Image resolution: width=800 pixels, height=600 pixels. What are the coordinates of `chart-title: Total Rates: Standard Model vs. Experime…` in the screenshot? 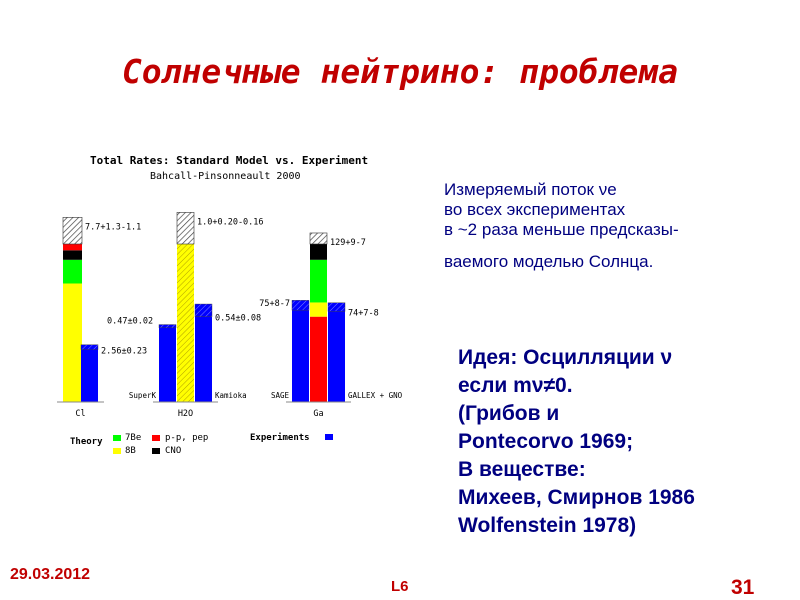 It's located at (229, 160).